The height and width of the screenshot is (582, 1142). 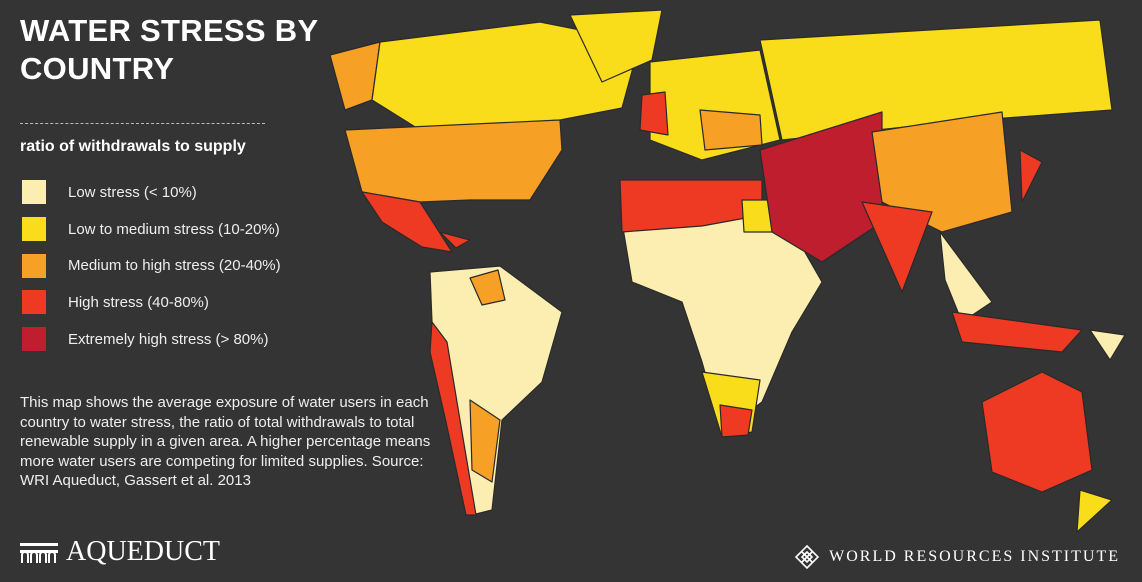 I want to click on legend-label: High stress (40-80%), so click(x=138, y=302).